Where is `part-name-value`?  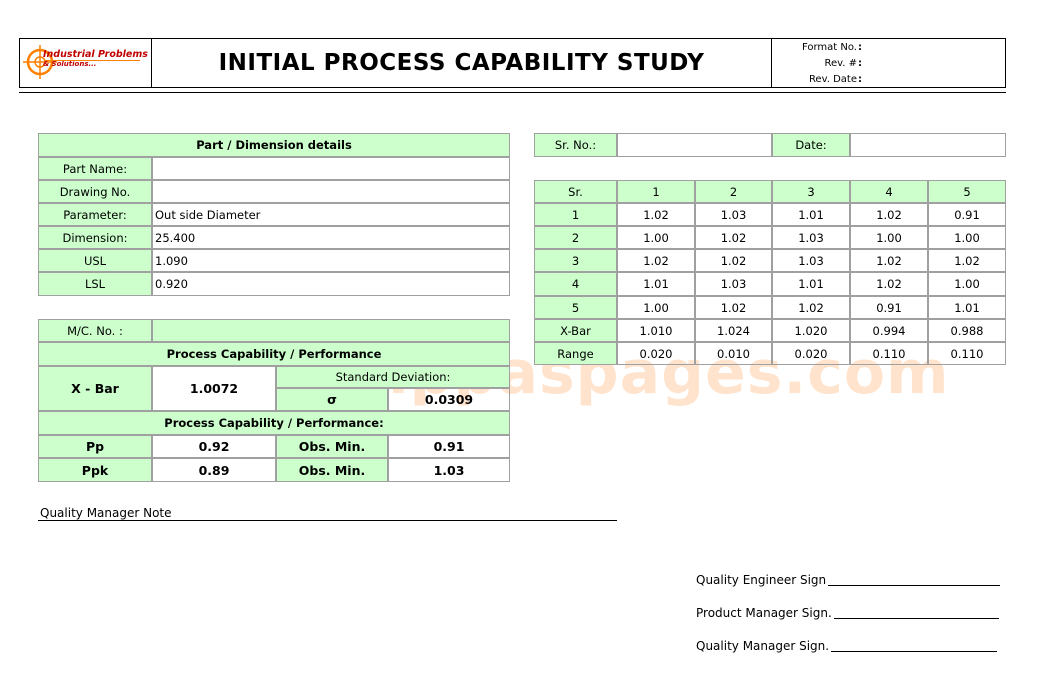
part-name-value is located at coordinates (331, 168).